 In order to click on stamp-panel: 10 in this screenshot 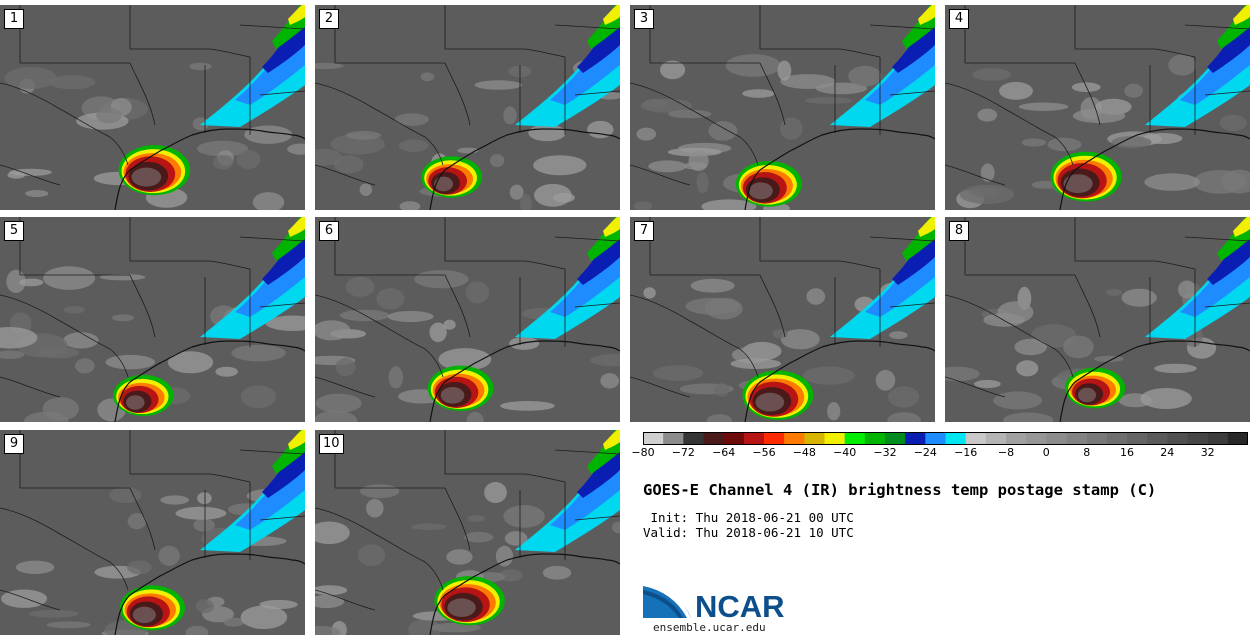, I will do `click(467, 532)`.